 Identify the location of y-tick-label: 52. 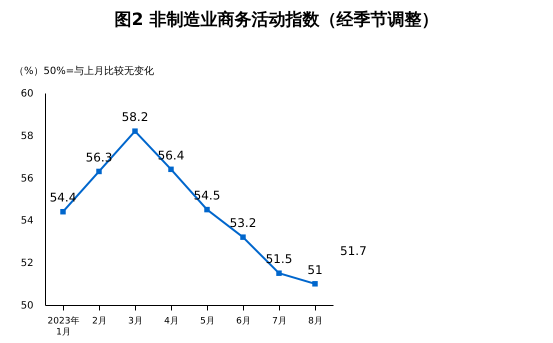
(27, 264).